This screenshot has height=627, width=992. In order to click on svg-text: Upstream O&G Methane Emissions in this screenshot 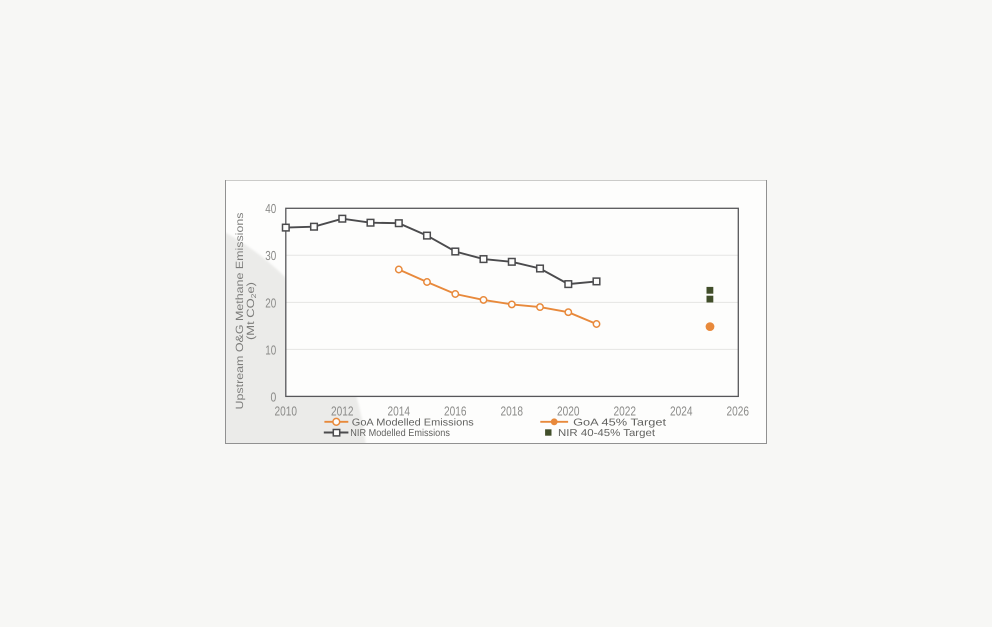, I will do `click(240, 311)`.